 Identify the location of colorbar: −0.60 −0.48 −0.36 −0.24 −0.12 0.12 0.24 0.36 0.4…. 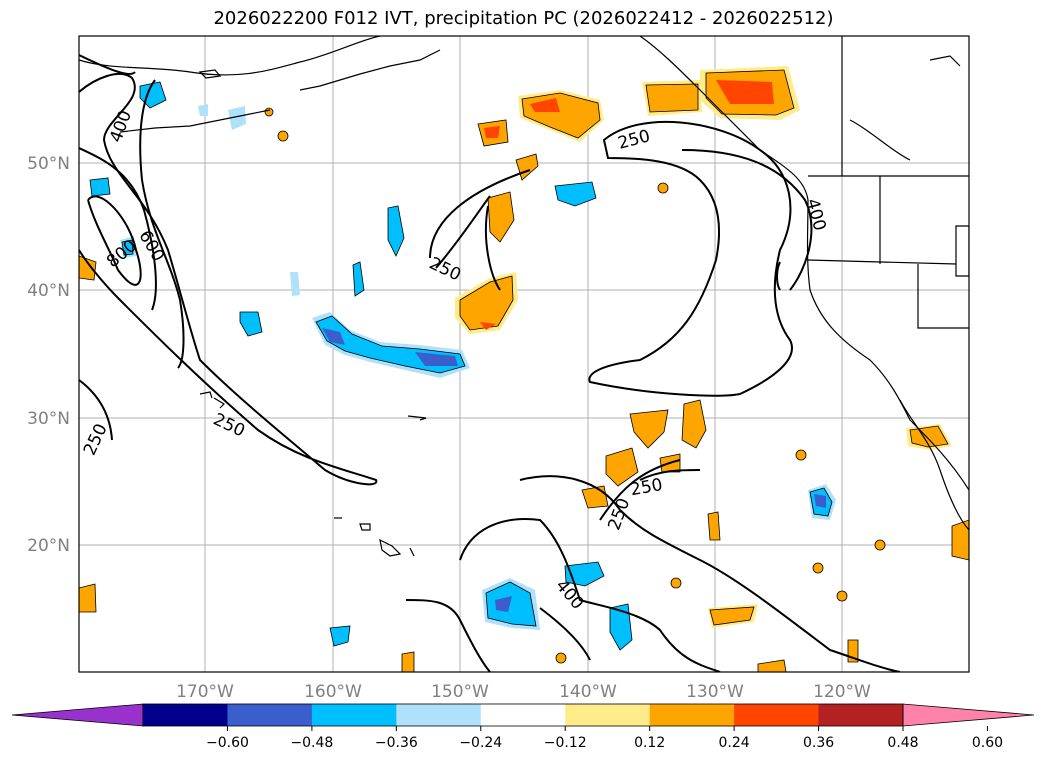
(523, 727).